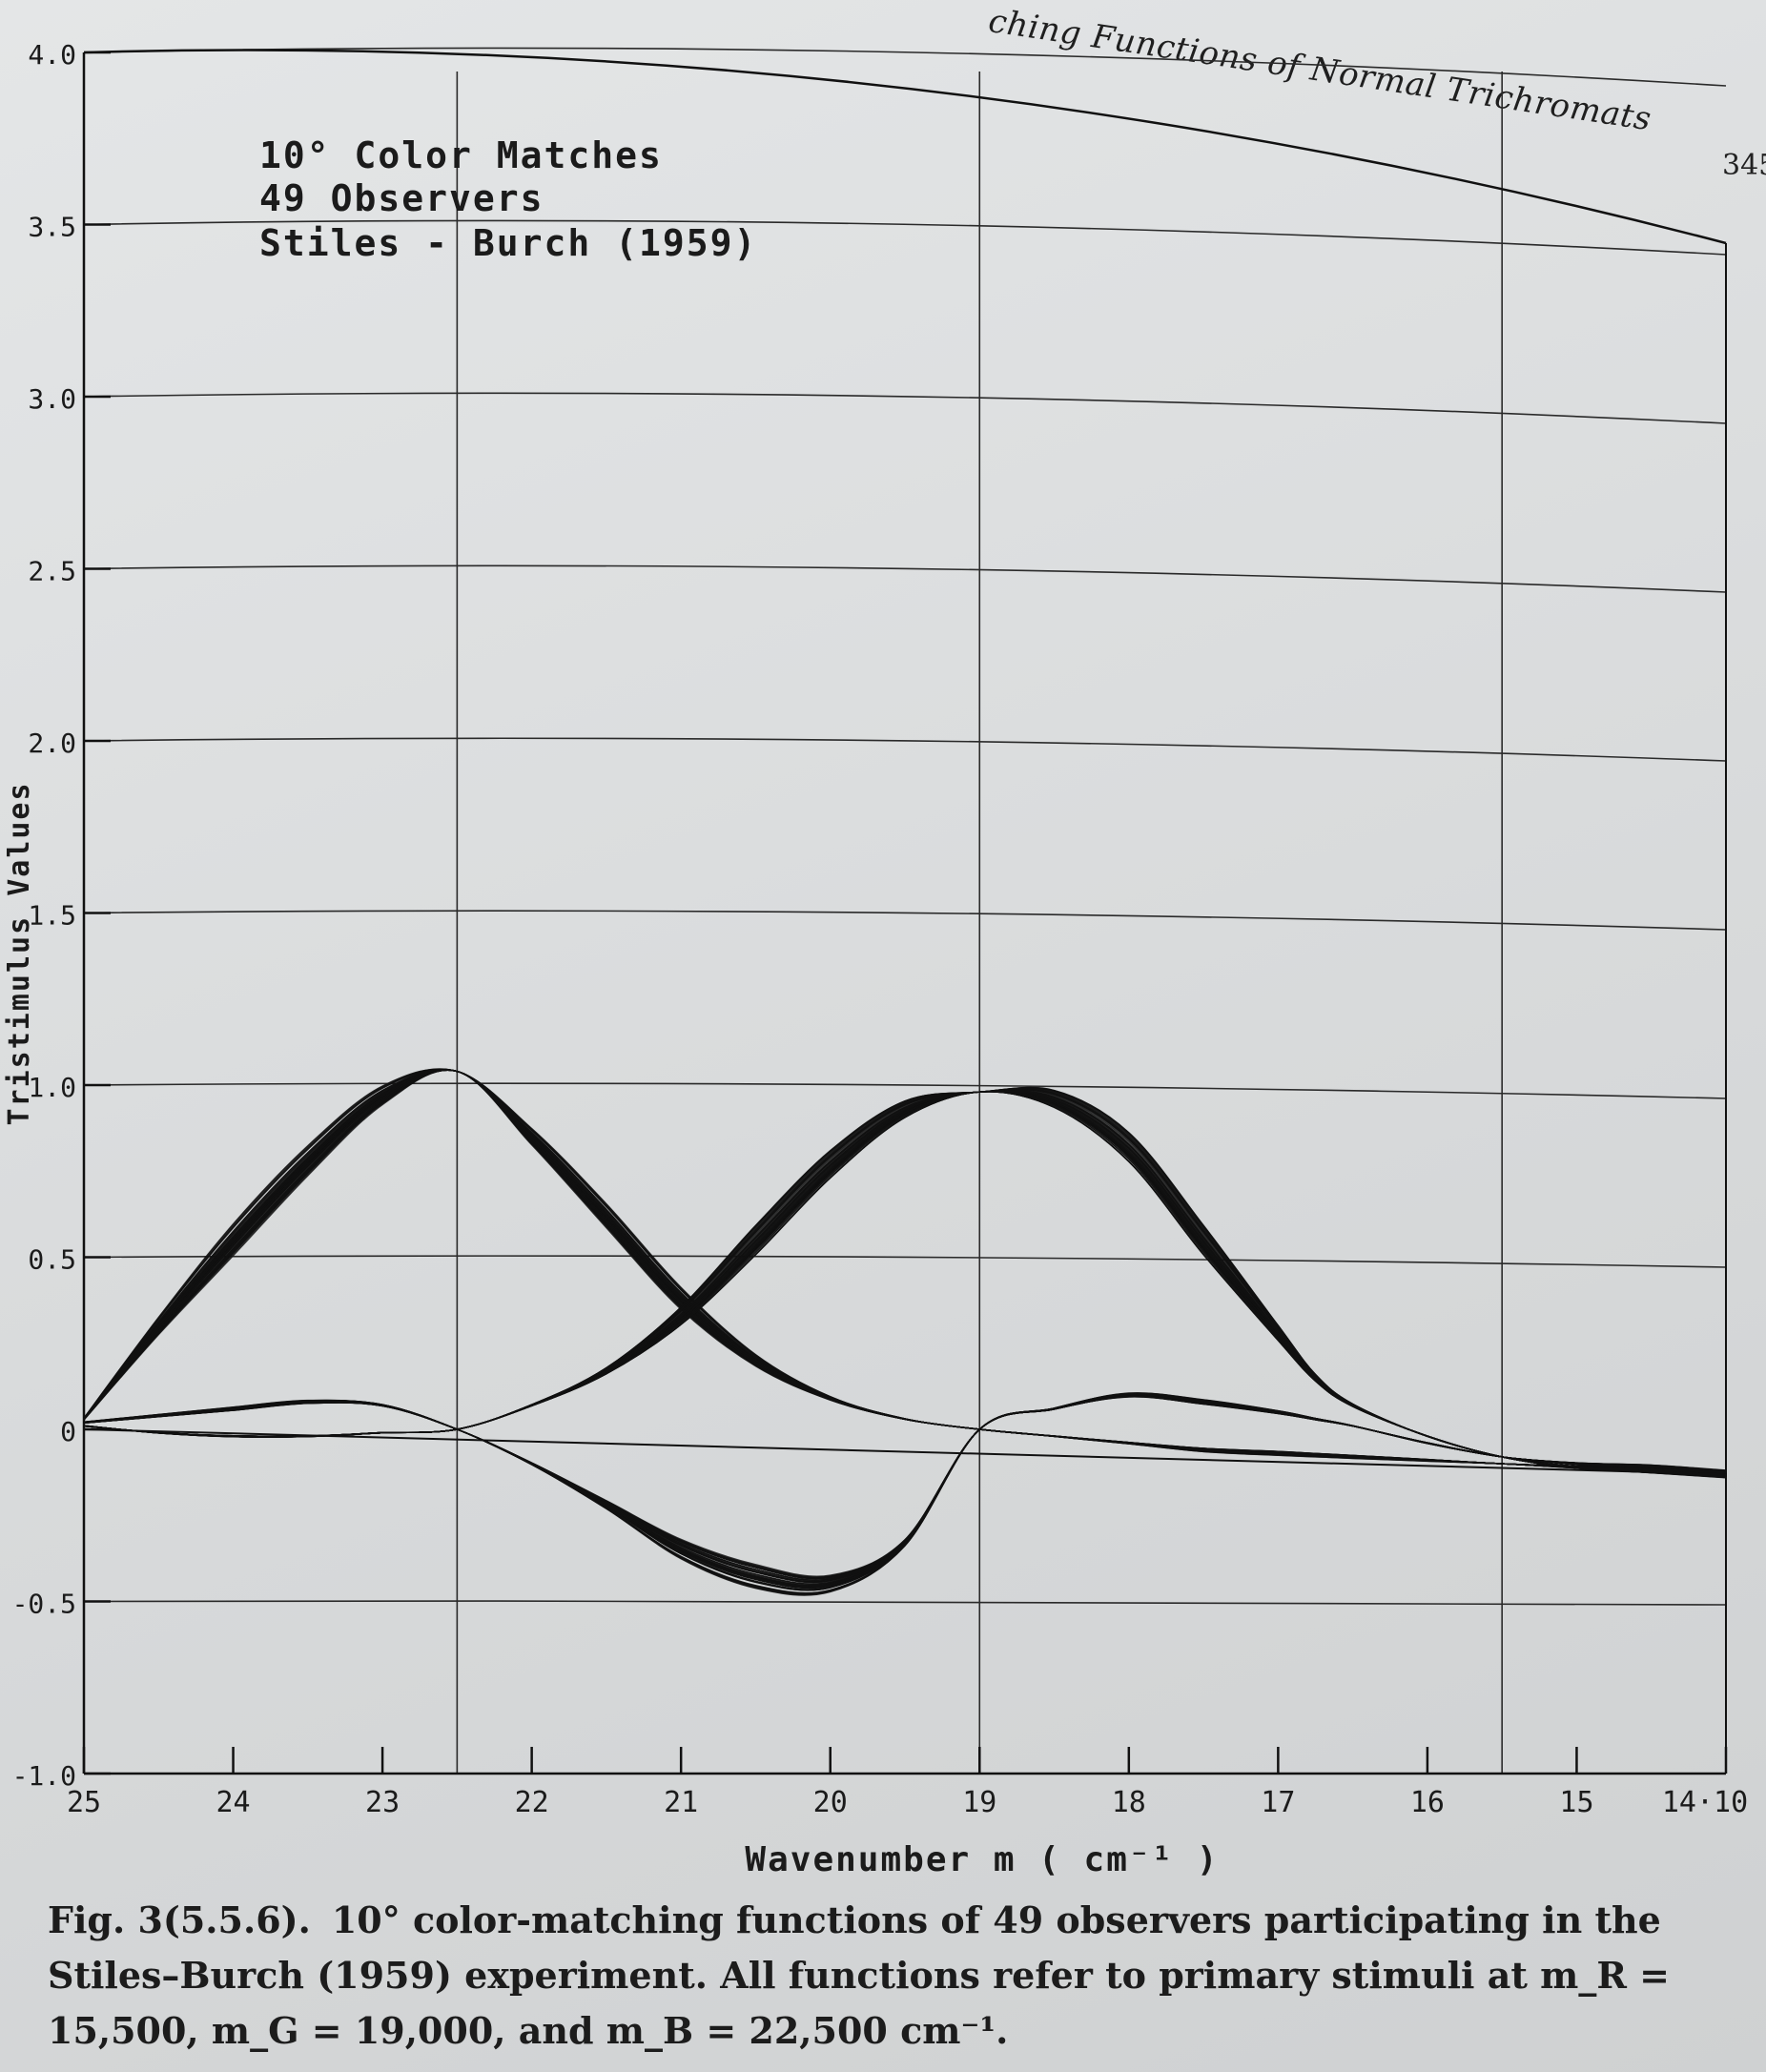  I want to click on y-tick-label: 3.0, so click(52, 399).